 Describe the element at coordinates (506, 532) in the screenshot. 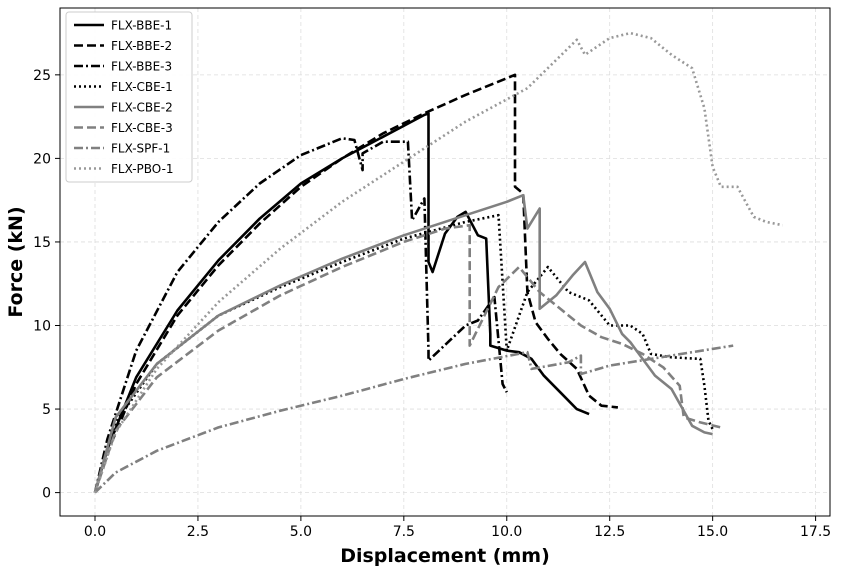

I see `x-tick-label: 10.0` at that location.